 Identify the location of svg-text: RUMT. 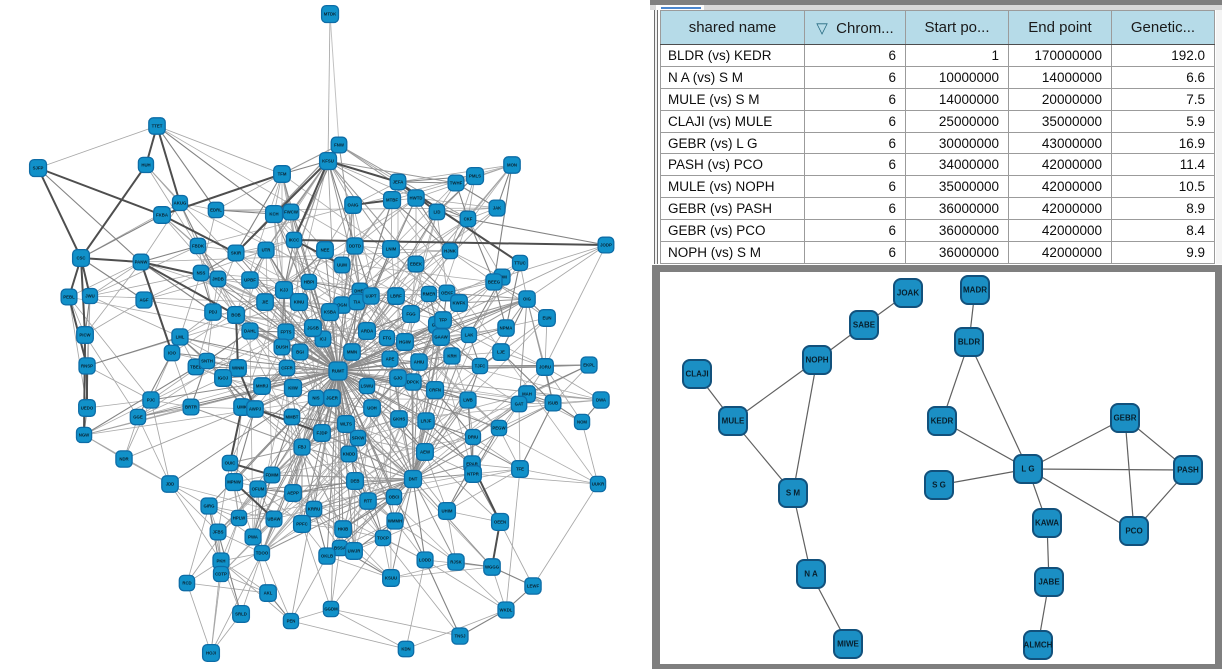
(338, 371).